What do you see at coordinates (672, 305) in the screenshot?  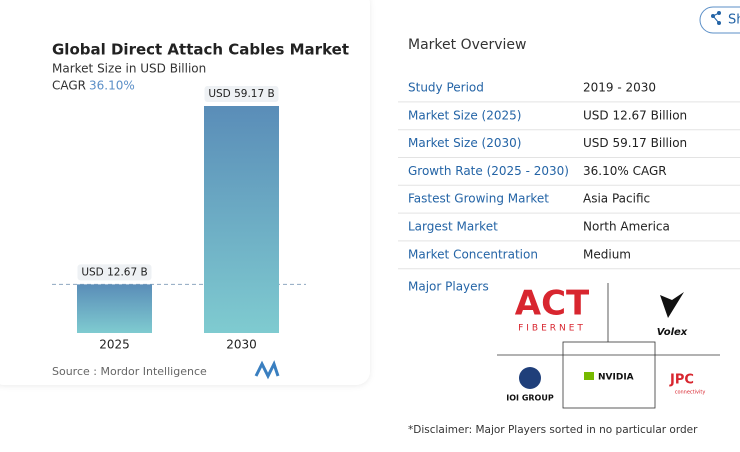 I see `volex-mark` at bounding box center [672, 305].